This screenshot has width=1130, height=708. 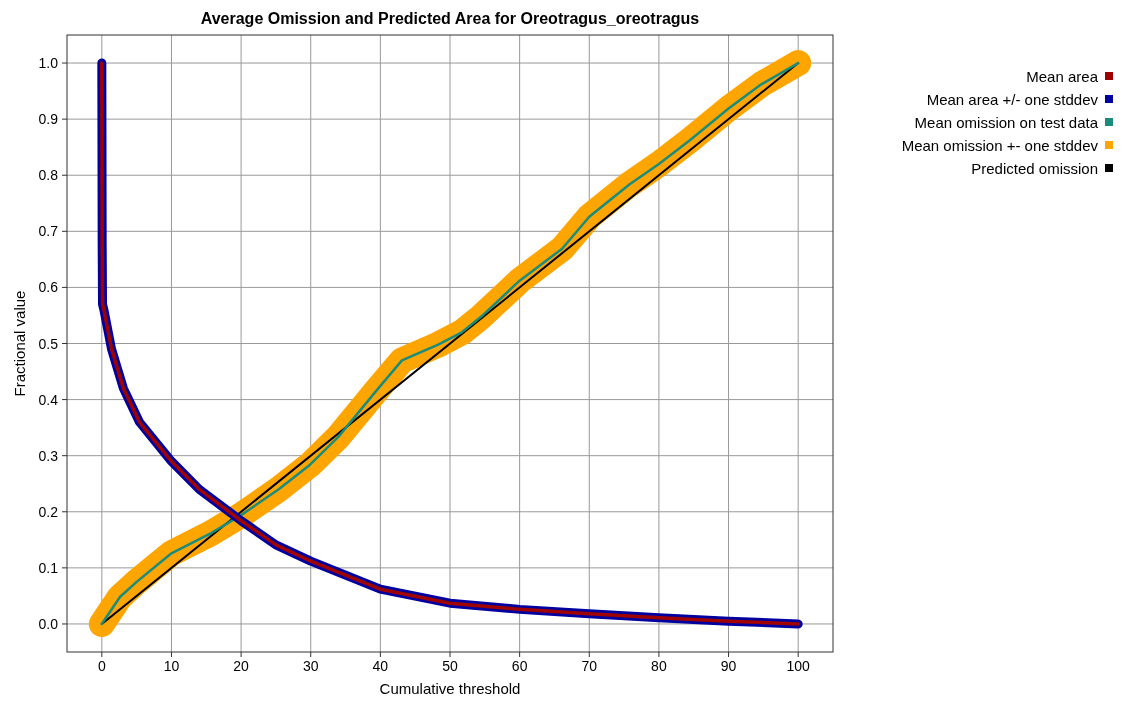 What do you see at coordinates (48, 343) in the screenshot?
I see `y-tick-label: 0.5` at bounding box center [48, 343].